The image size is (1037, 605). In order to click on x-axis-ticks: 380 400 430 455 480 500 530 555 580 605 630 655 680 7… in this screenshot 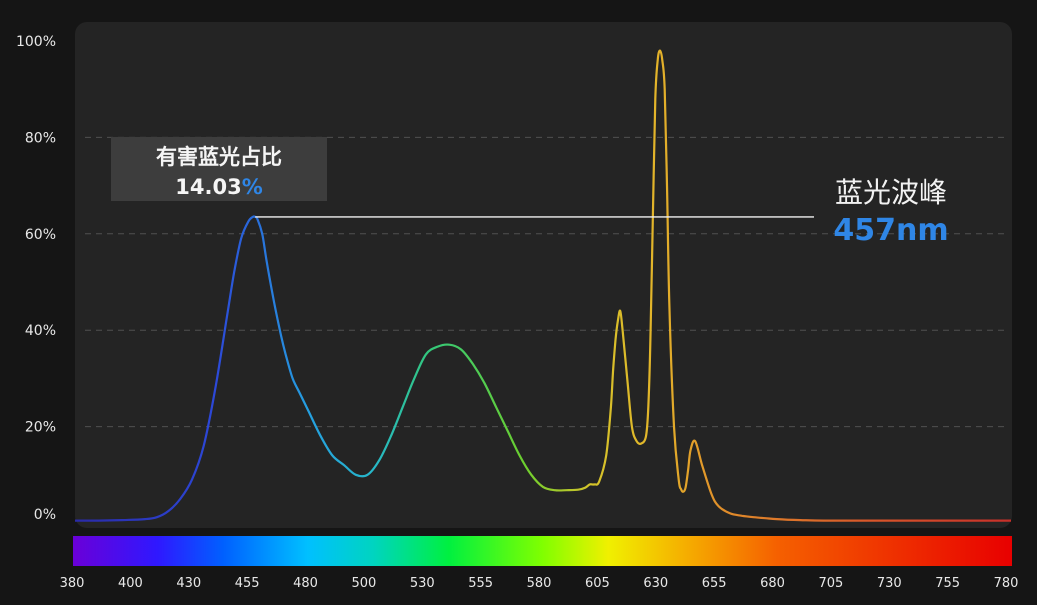, I will do `click(539, 583)`.